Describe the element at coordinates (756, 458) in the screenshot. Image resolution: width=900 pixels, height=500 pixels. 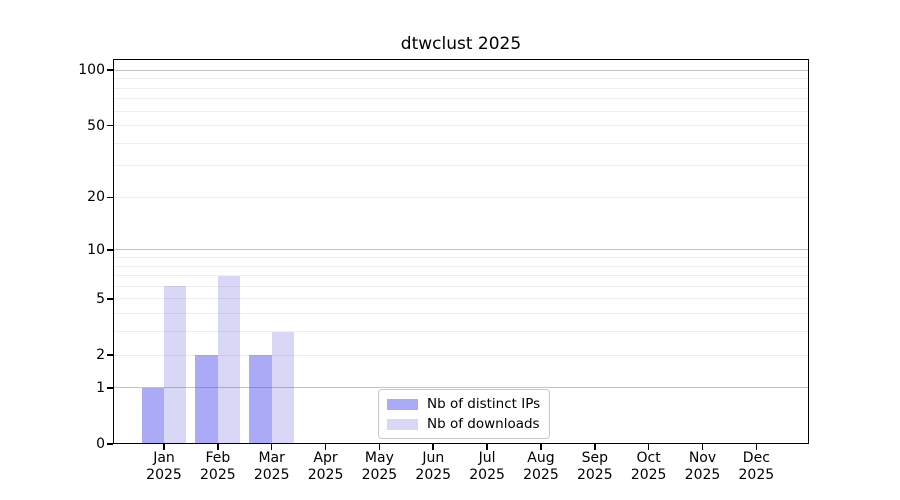
I see `x-tick-month: Dec` at that location.